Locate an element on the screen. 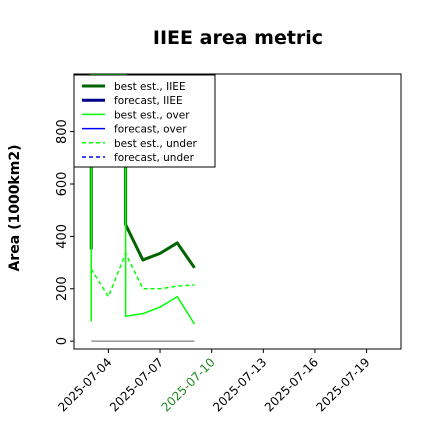  legend-label: best est., IIEE is located at coordinates (150, 87).